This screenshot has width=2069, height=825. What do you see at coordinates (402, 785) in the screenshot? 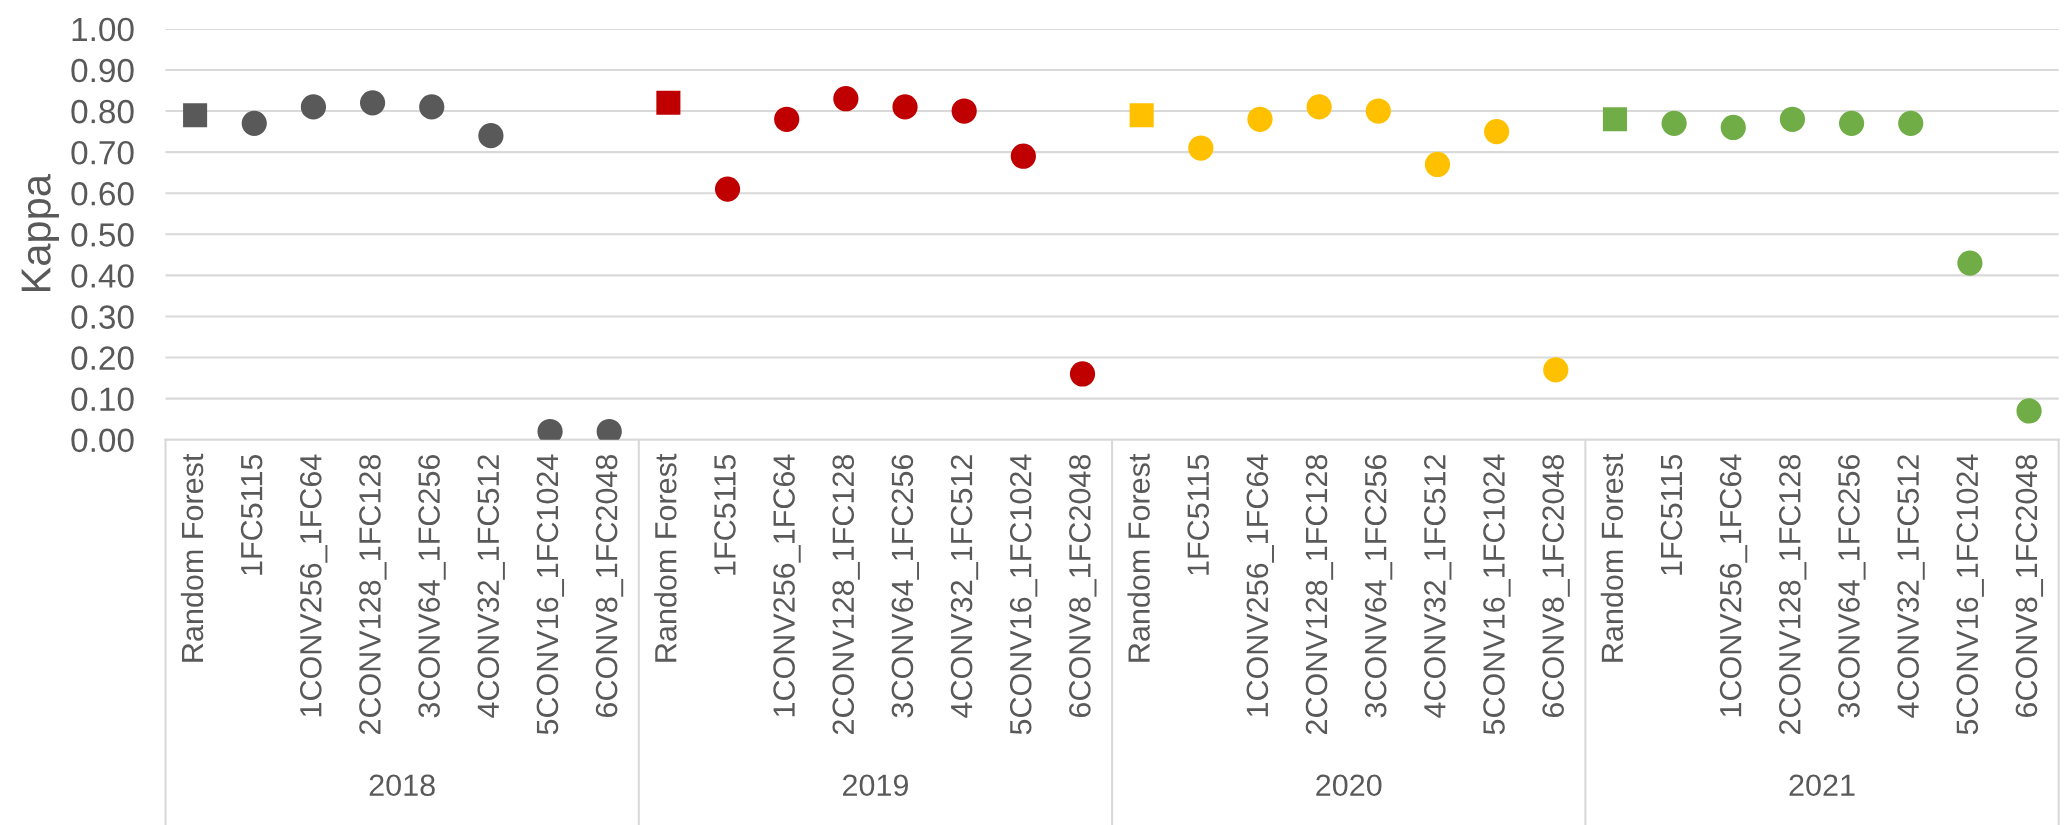
I see `text: 2018` at bounding box center [402, 785].